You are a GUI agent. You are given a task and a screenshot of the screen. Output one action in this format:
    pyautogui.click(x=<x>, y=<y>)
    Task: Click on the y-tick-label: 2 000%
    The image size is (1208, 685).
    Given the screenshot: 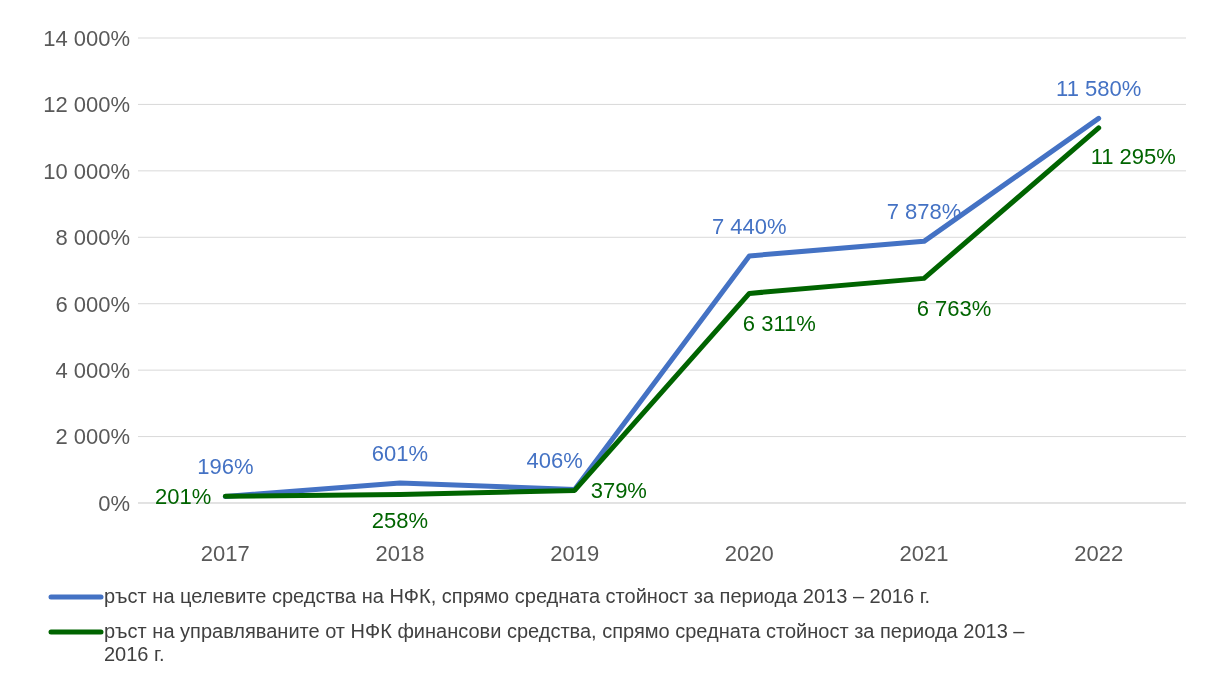 What is the action you would take?
    pyautogui.click(x=92, y=437)
    